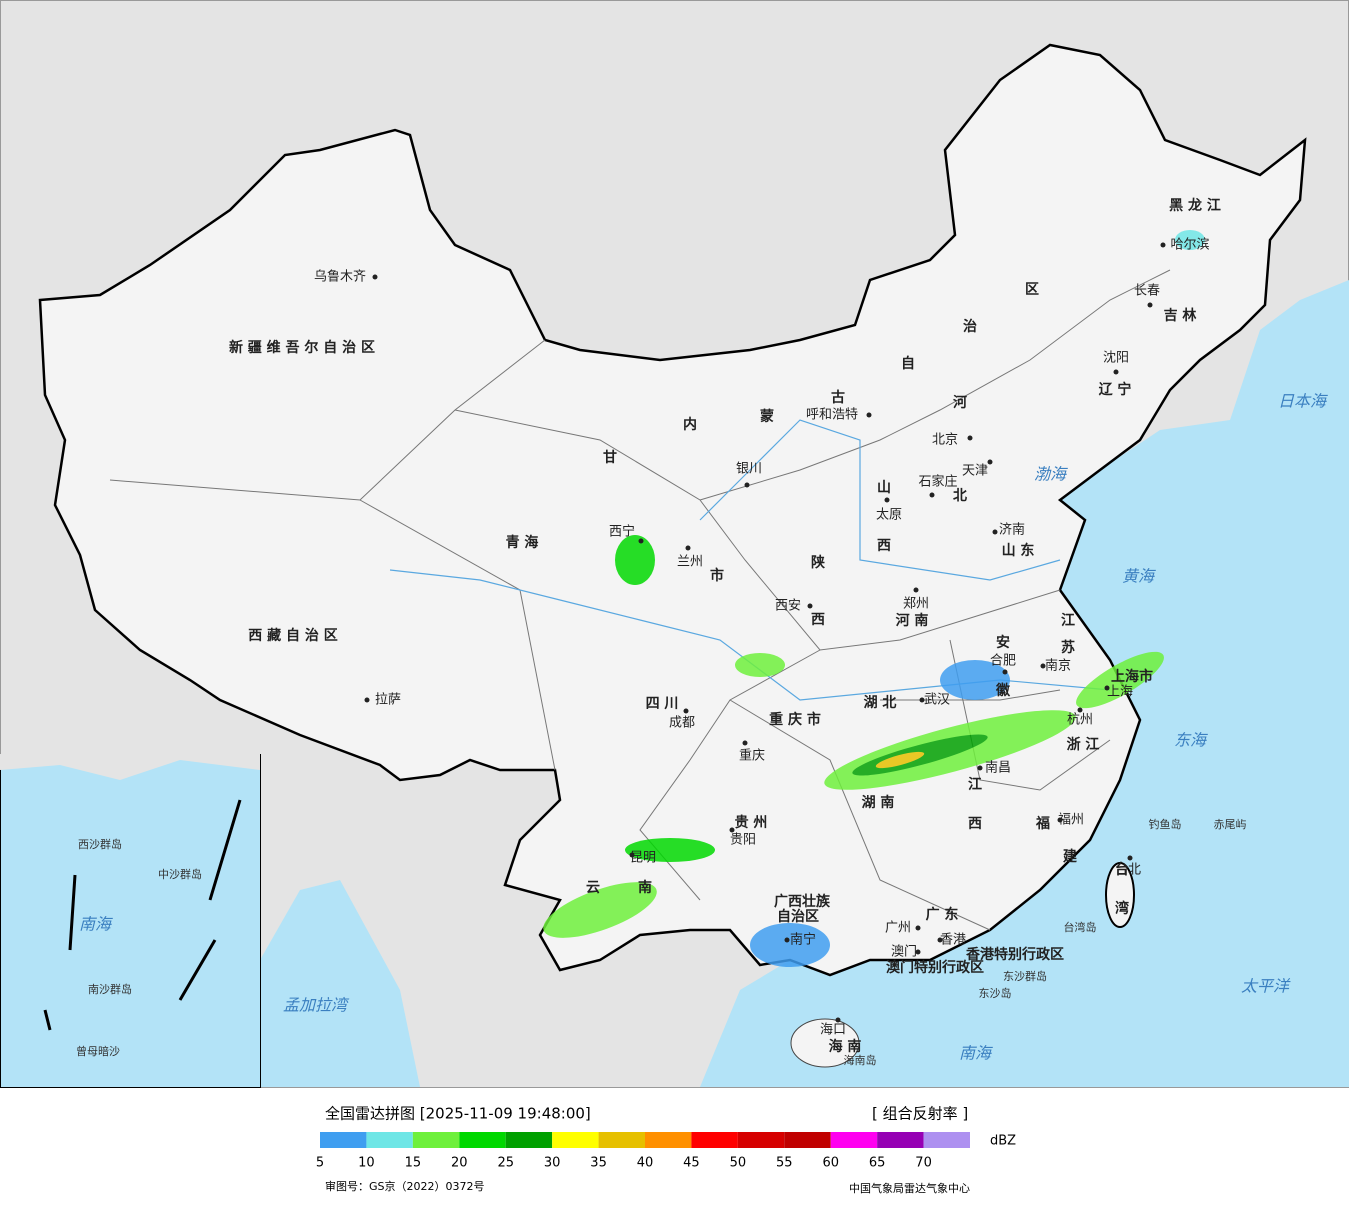 Image resolution: width=1349 pixels, height=1208 pixels. Describe the element at coordinates (1003, 642) in the screenshot. I see `province-label: 安` at that location.